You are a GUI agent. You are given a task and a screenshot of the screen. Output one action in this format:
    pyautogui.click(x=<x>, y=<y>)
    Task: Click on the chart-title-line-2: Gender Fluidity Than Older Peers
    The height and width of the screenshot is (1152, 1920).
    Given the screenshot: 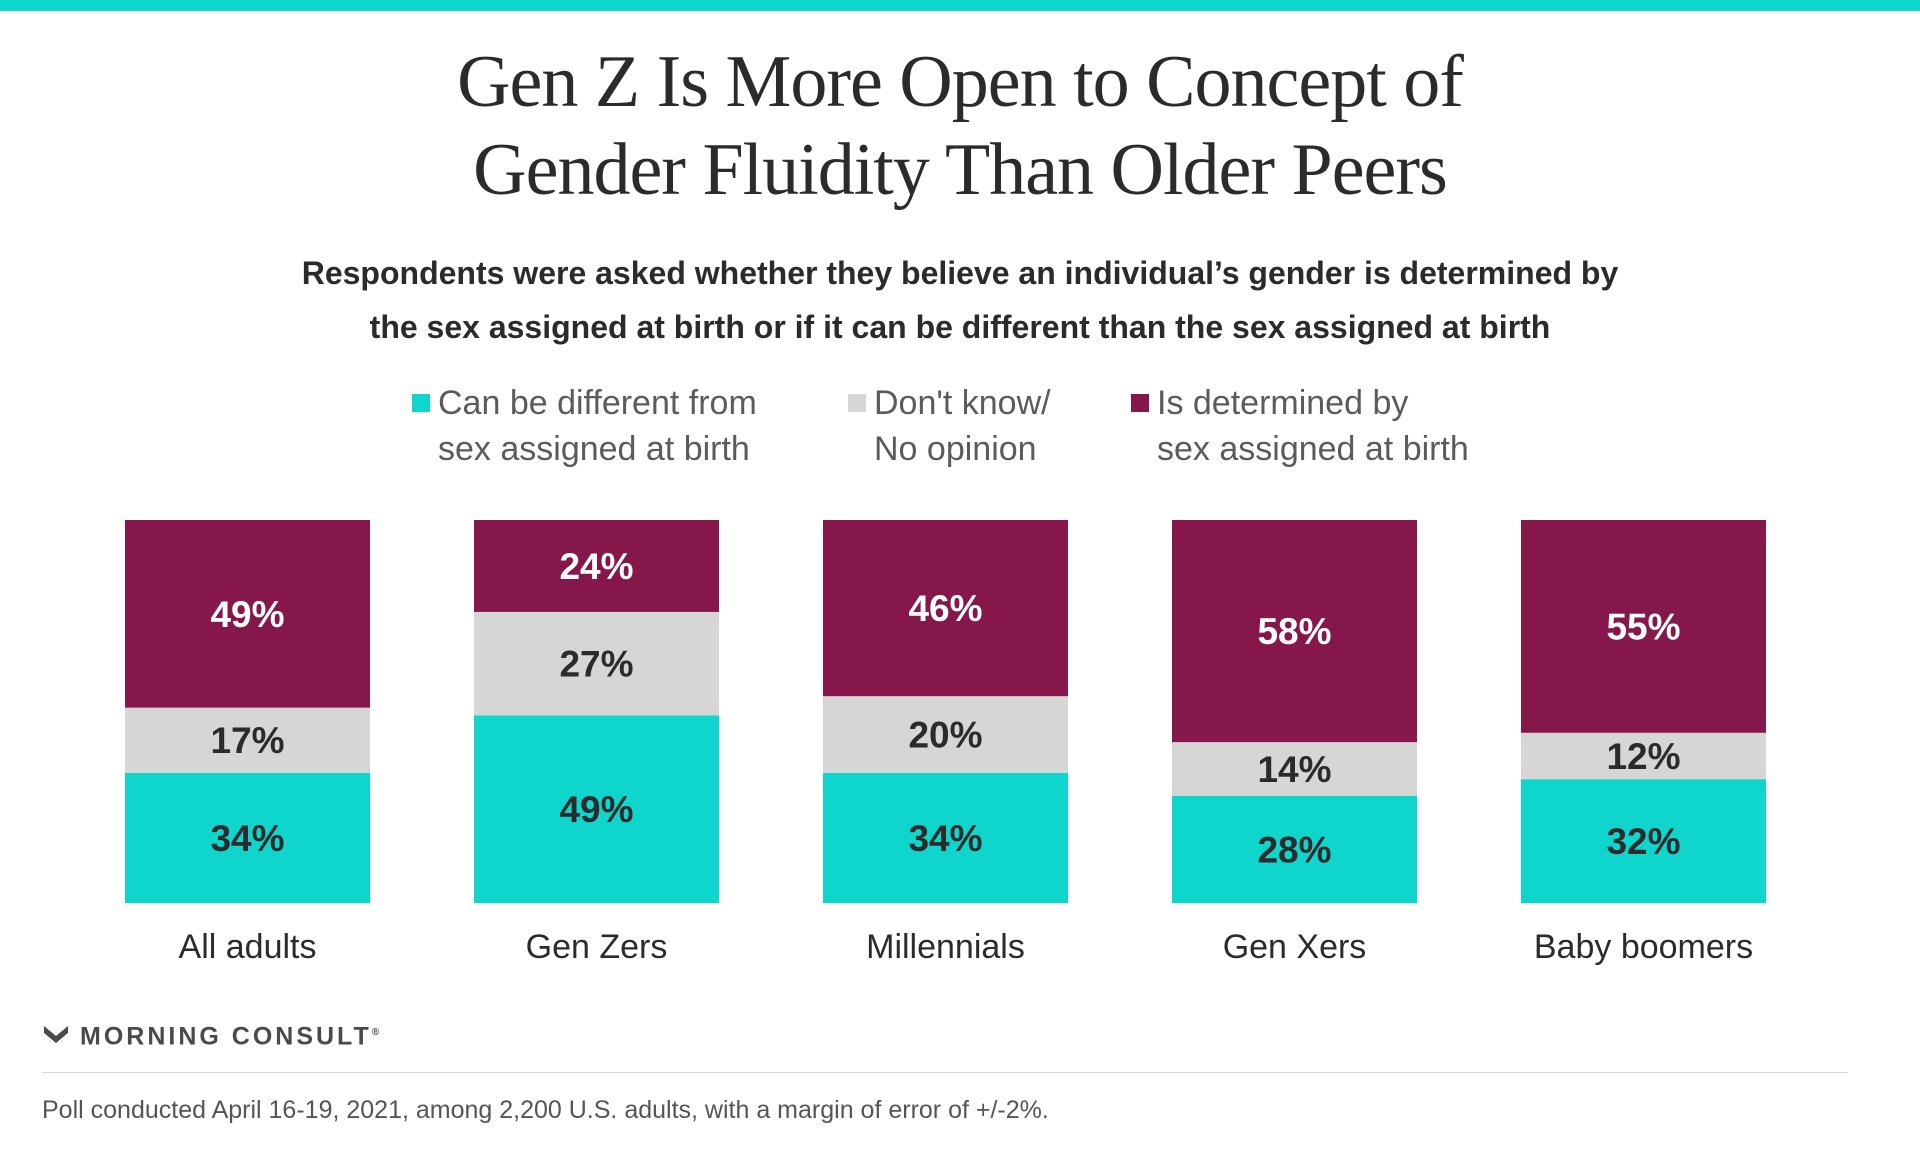 What is the action you would take?
    pyautogui.click(x=960, y=170)
    